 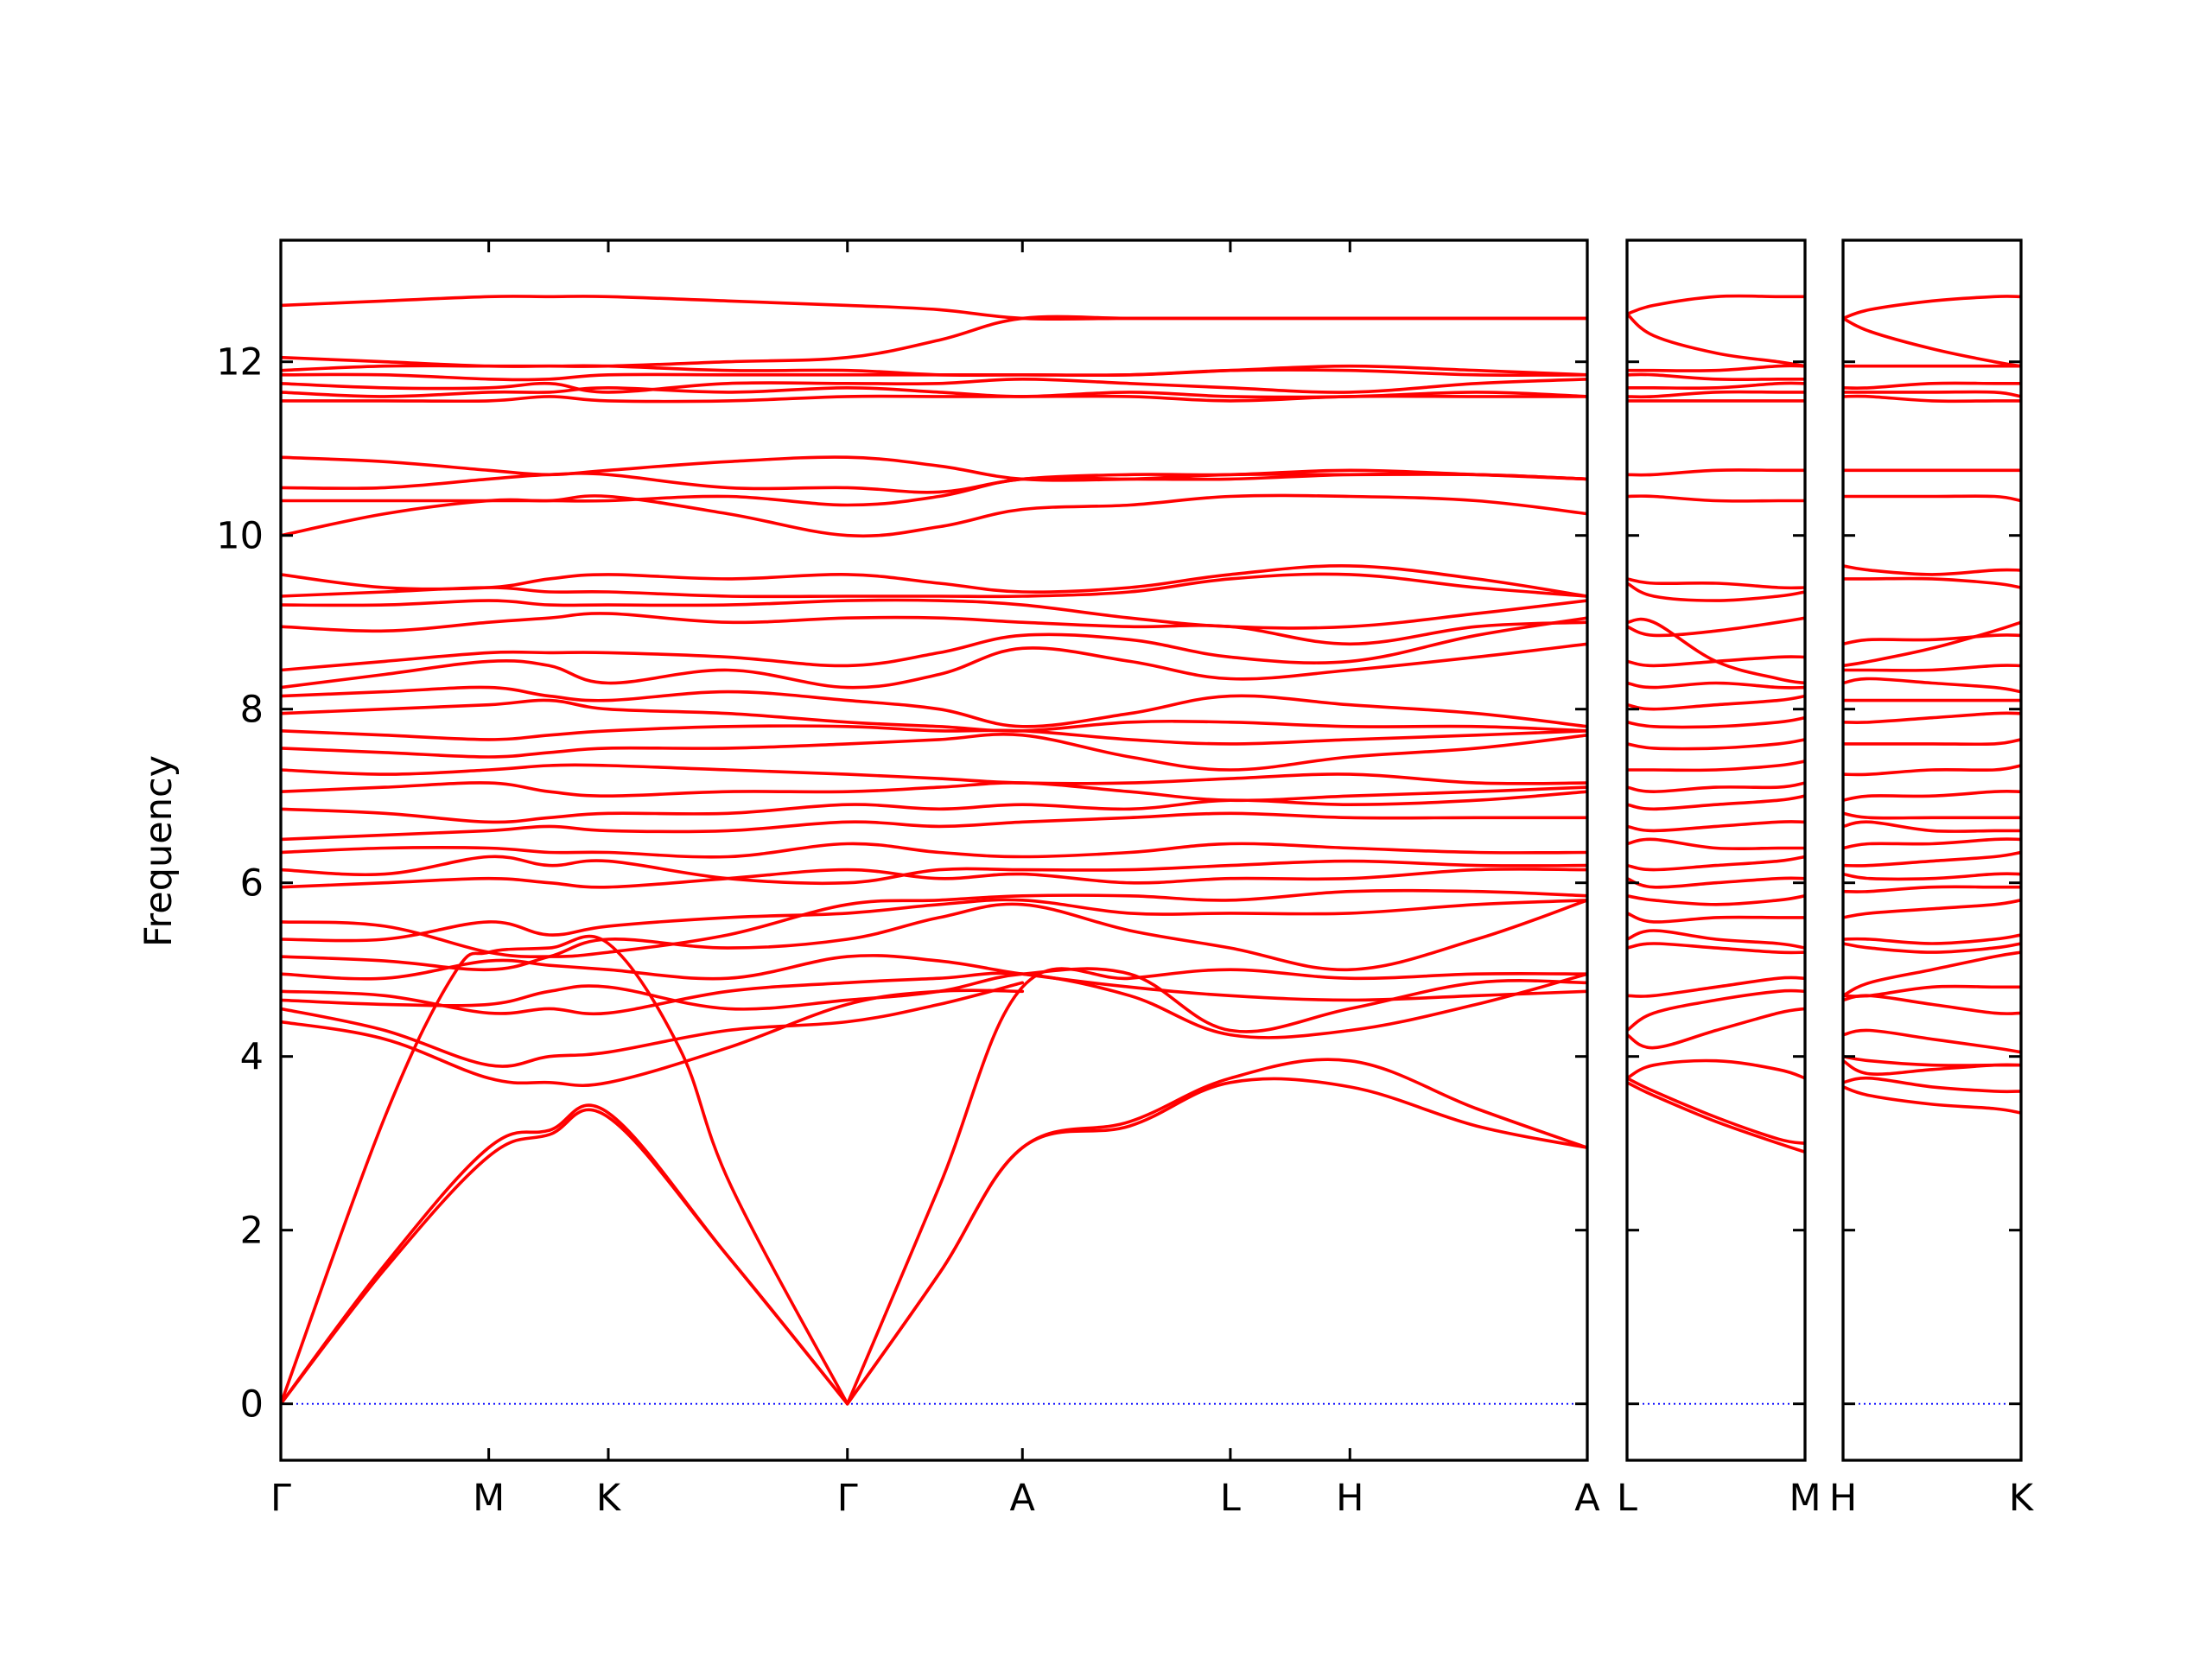 What do you see at coordinates (1627, 1498) in the screenshot?
I see `x-tick-label: L` at bounding box center [1627, 1498].